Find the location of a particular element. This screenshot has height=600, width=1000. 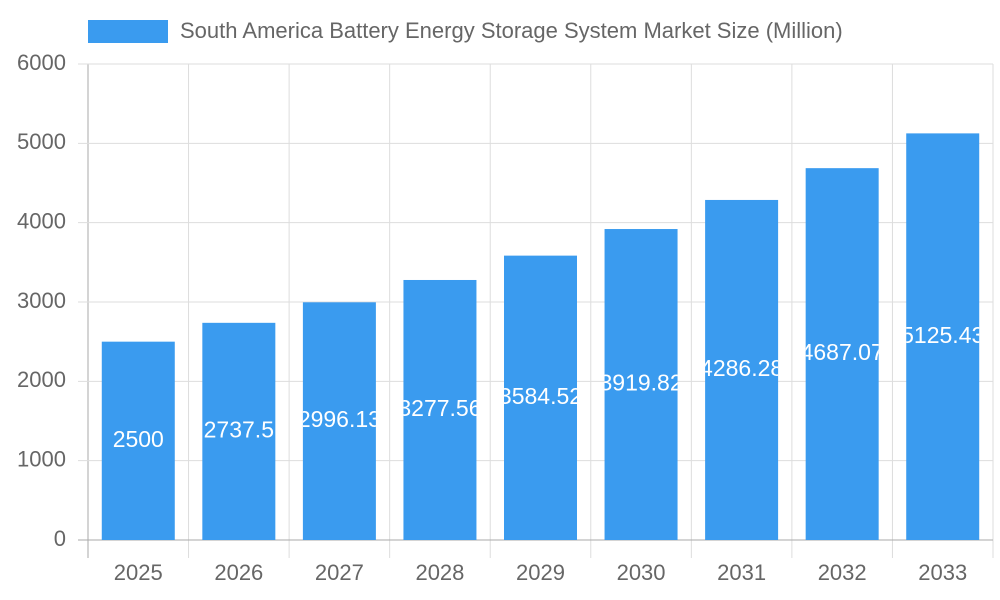

x-tick-label: 2030 is located at coordinates (641, 572).